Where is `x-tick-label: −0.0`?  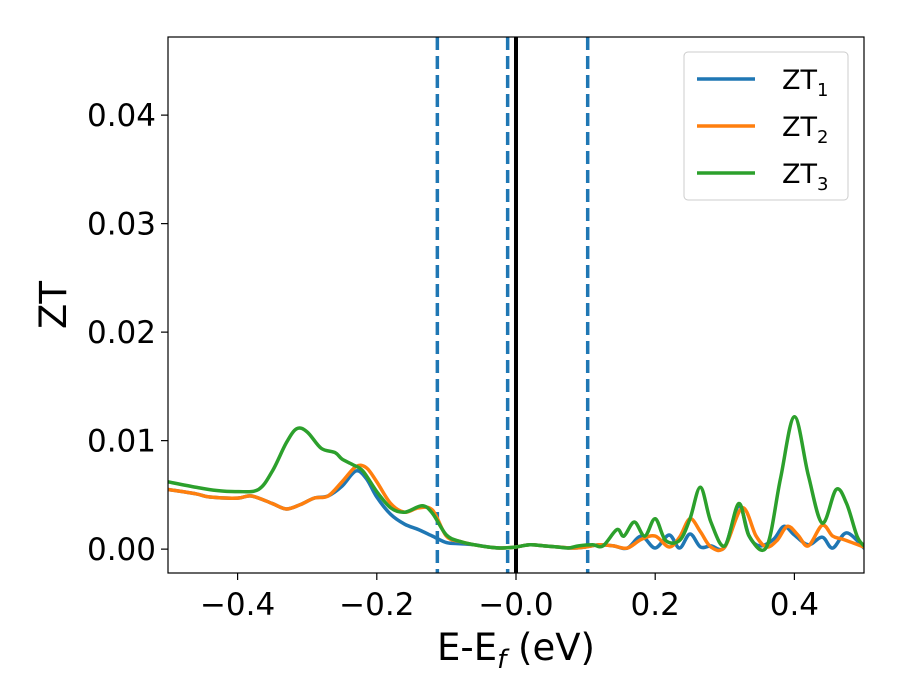 x-tick-label: −0.0 is located at coordinates (515, 605).